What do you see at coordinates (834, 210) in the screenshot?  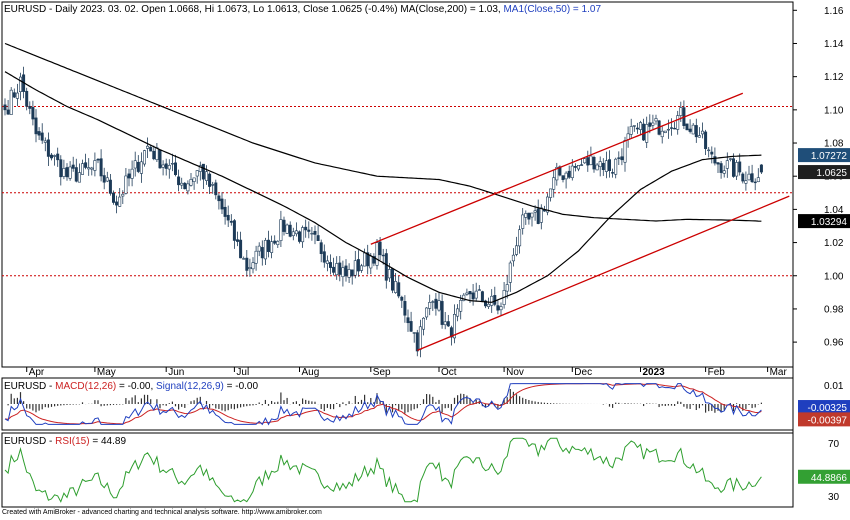 I see `price-y-tick-label: 1.04` at bounding box center [834, 210].